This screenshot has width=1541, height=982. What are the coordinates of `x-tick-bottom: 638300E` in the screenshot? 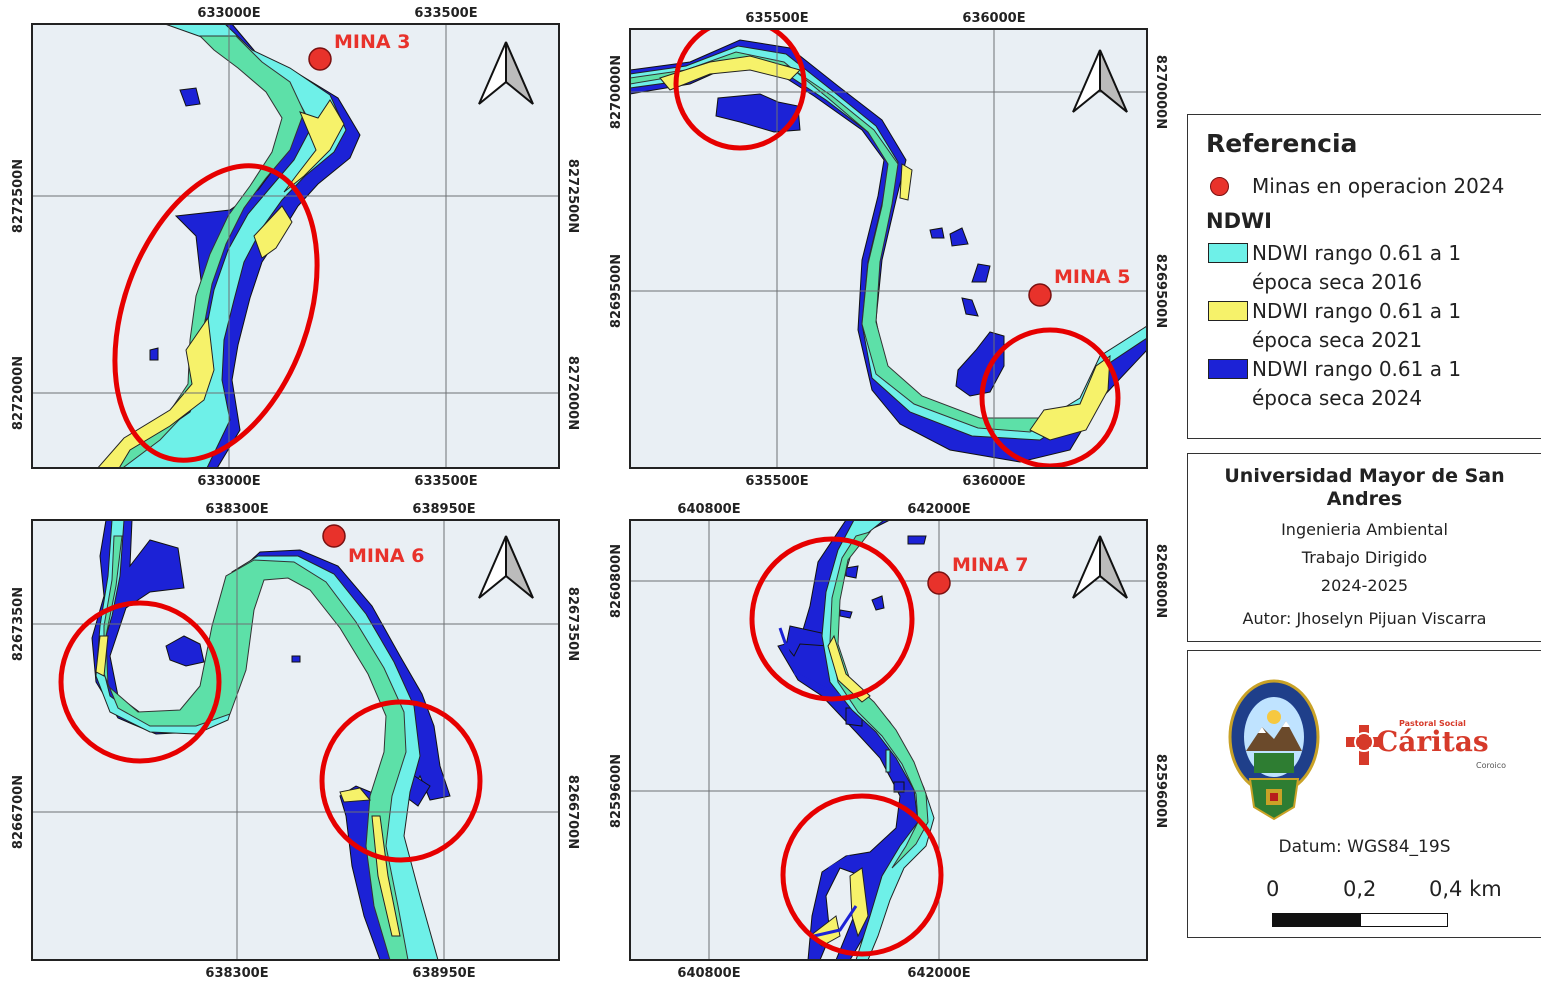 It's located at (236, 973).